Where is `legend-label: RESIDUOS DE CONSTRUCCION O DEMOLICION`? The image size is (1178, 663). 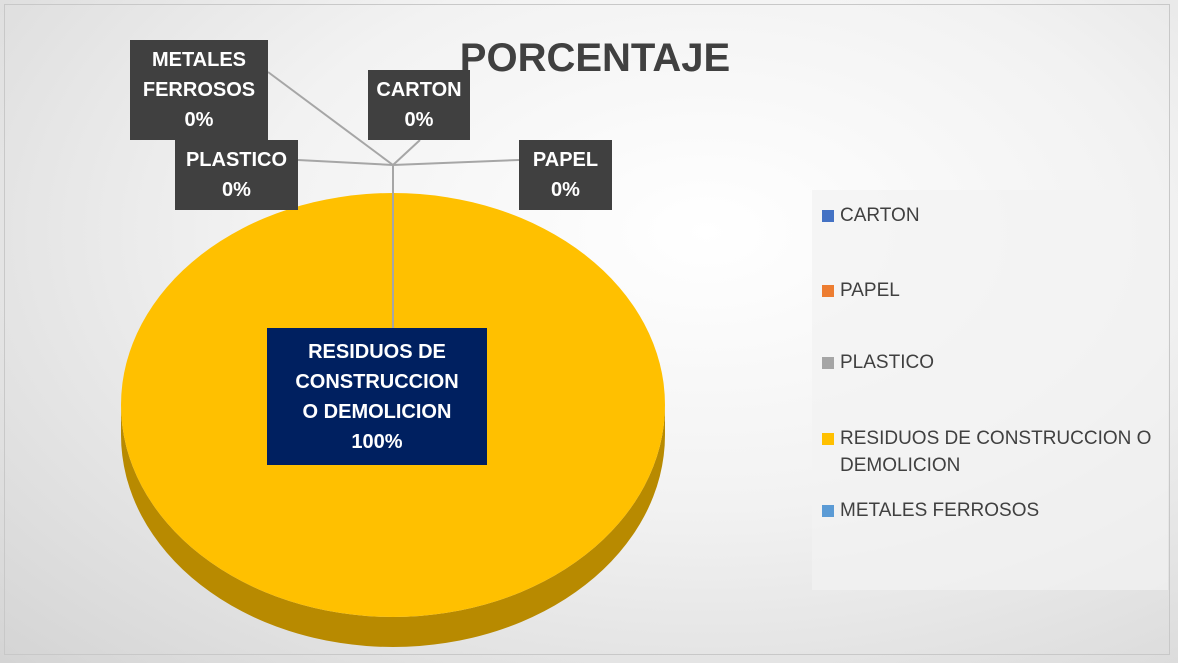 legend-label: RESIDUOS DE CONSTRUCCION O DEMOLICION is located at coordinates (996, 452).